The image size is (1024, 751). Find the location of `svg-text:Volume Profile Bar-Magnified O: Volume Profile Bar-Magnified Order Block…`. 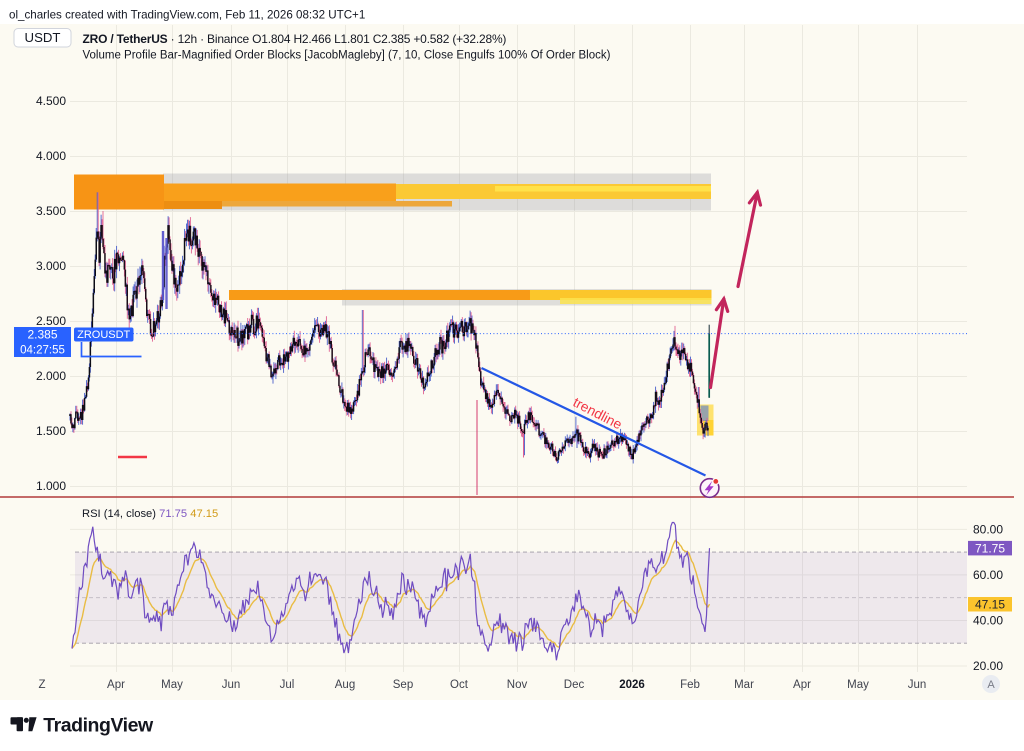

svg-text:Volume Profile Bar-Magnified O: Volume Profile Bar-Magnified Order Block… is located at coordinates (347, 56).